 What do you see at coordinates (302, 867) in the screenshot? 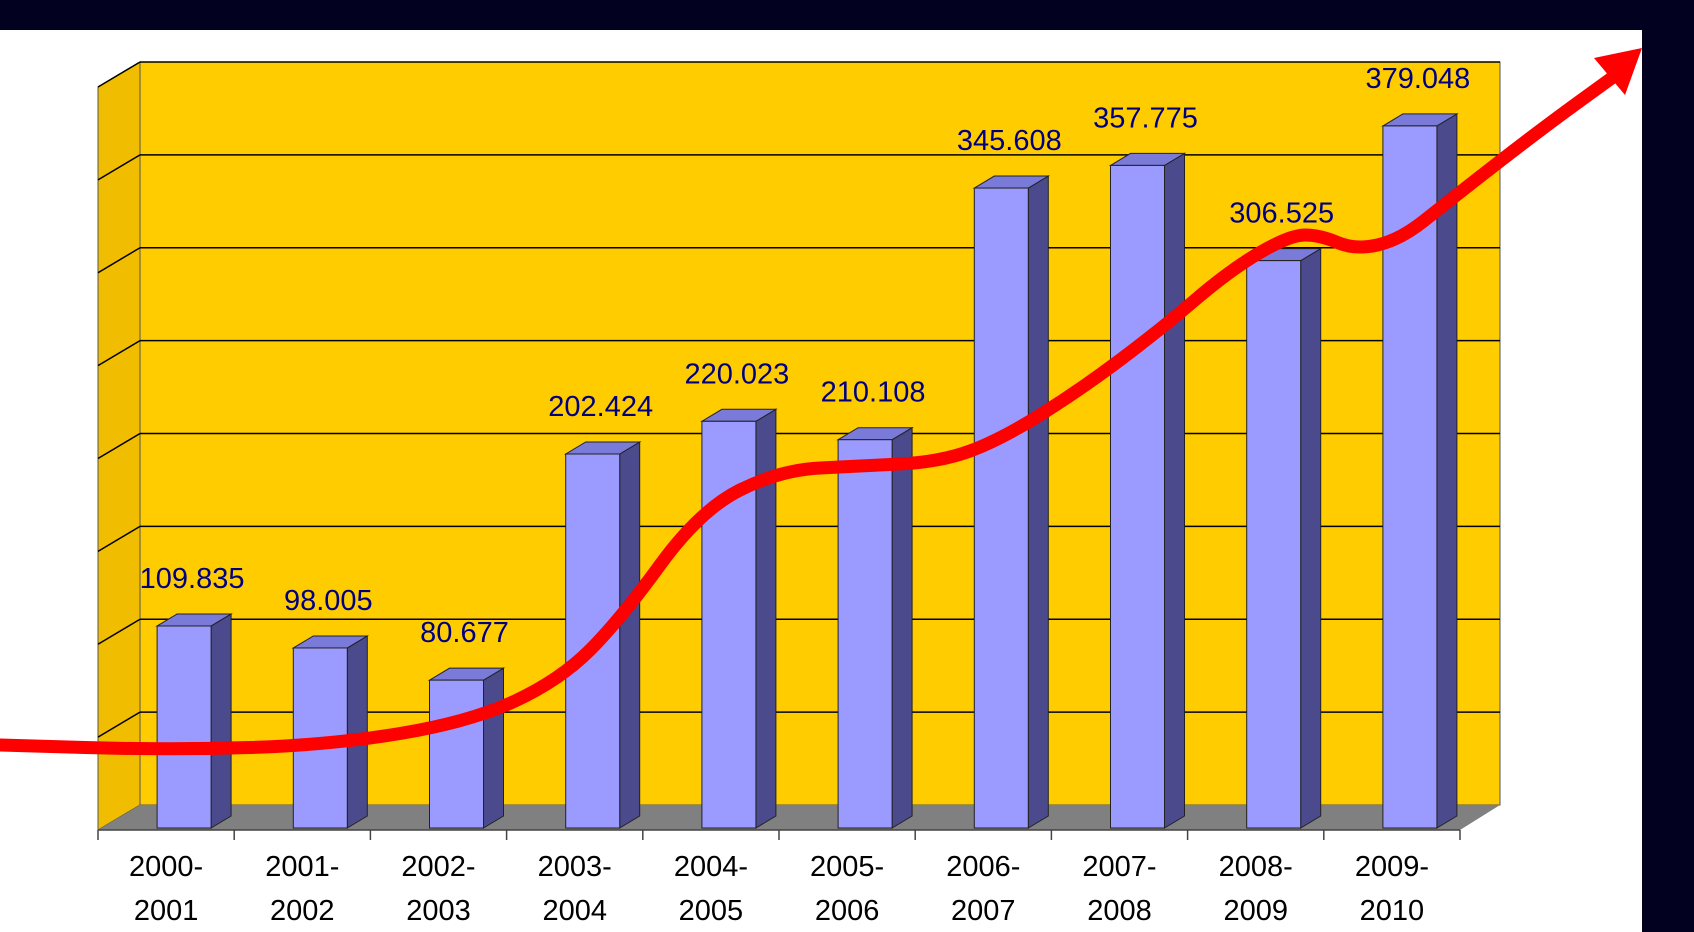
I see `x-tick-label: 2001-` at bounding box center [302, 867].